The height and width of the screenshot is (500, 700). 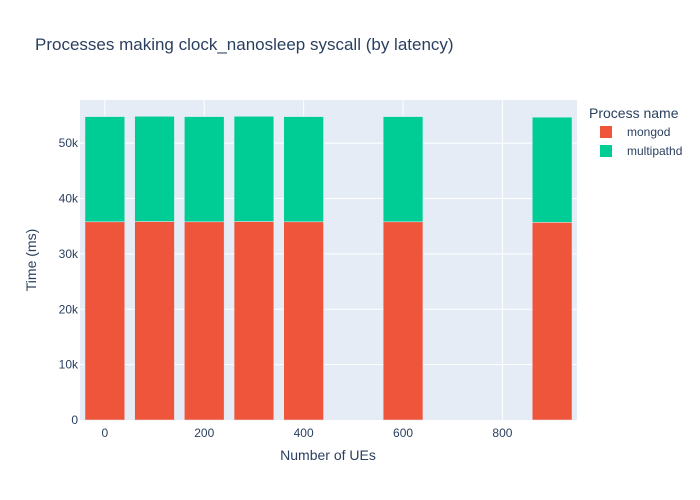 I want to click on x-tick-label: 400, so click(x=304, y=433).